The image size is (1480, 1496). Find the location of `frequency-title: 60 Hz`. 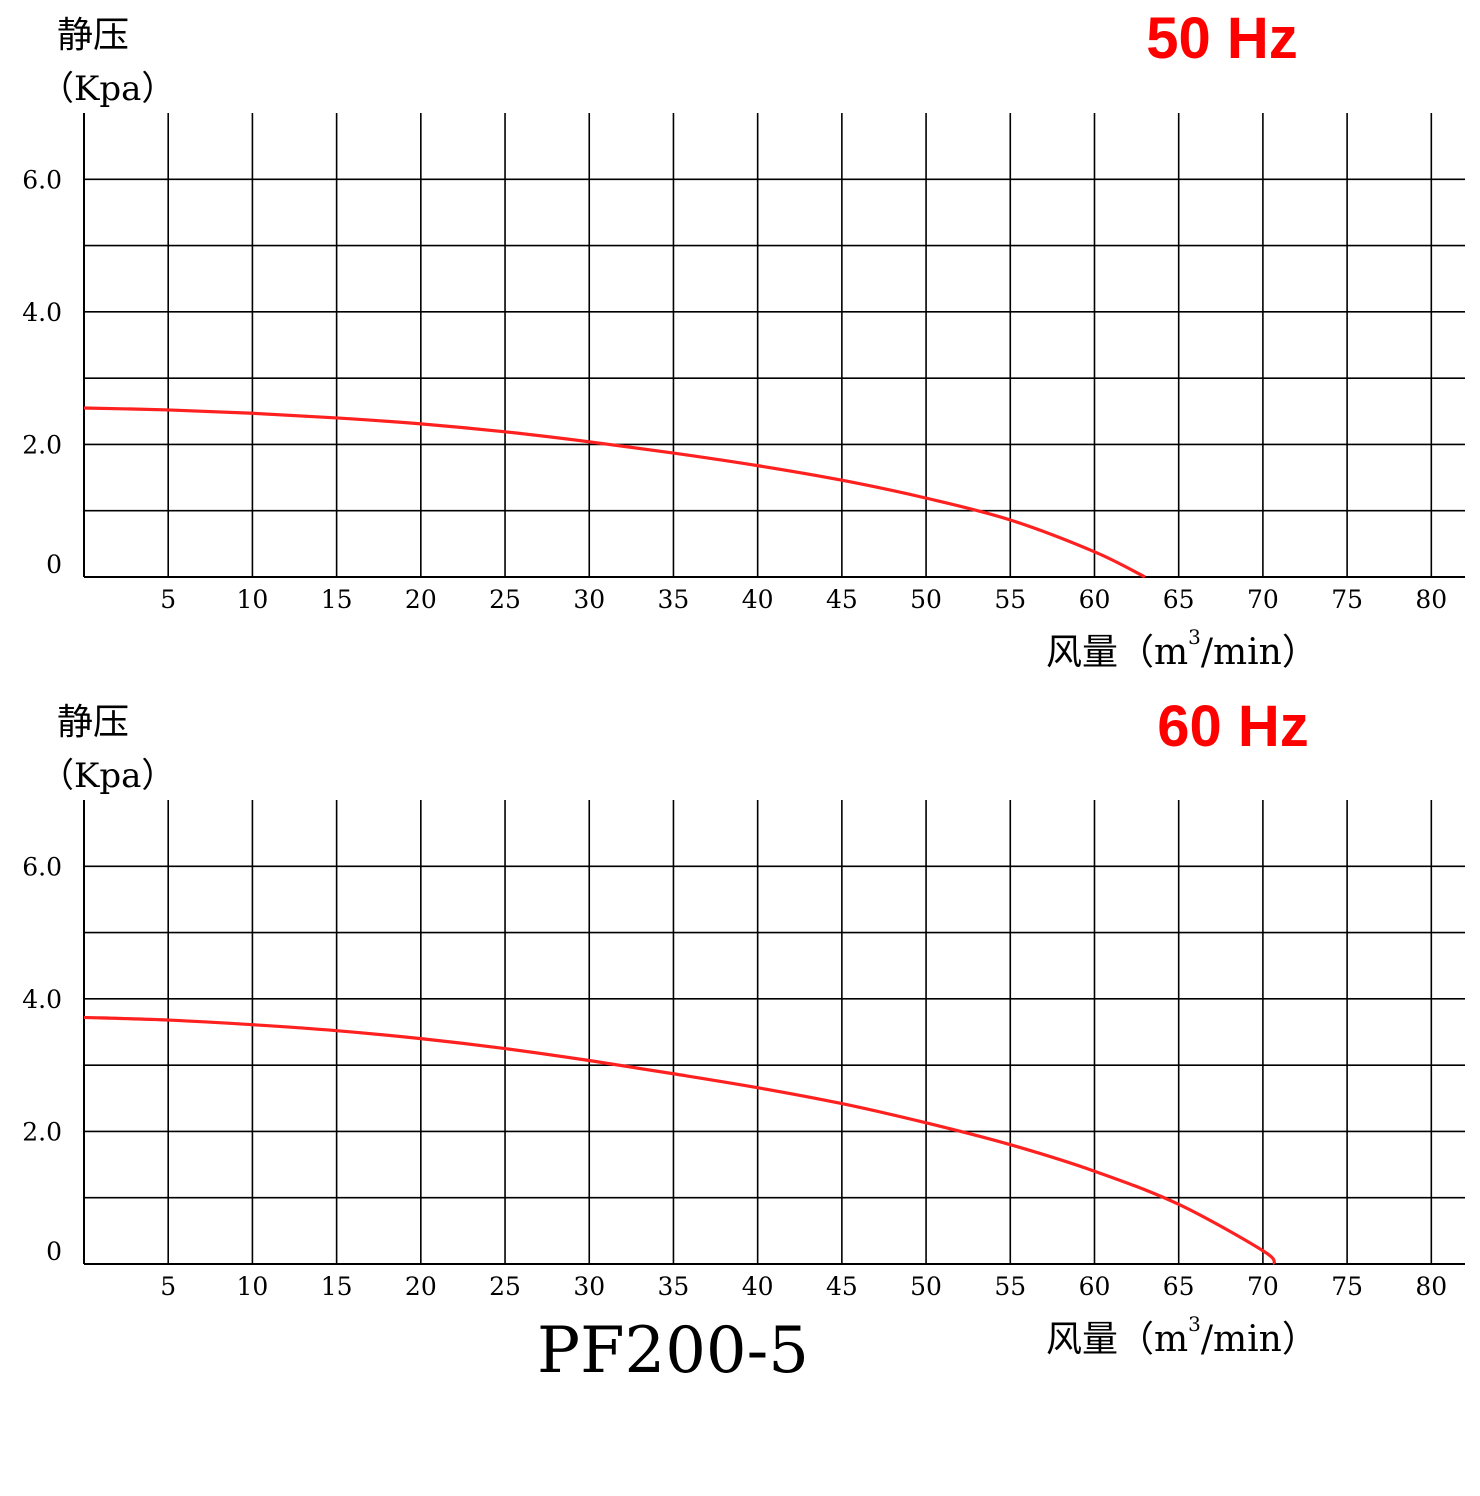

frequency-title: 60 Hz is located at coordinates (1233, 726).